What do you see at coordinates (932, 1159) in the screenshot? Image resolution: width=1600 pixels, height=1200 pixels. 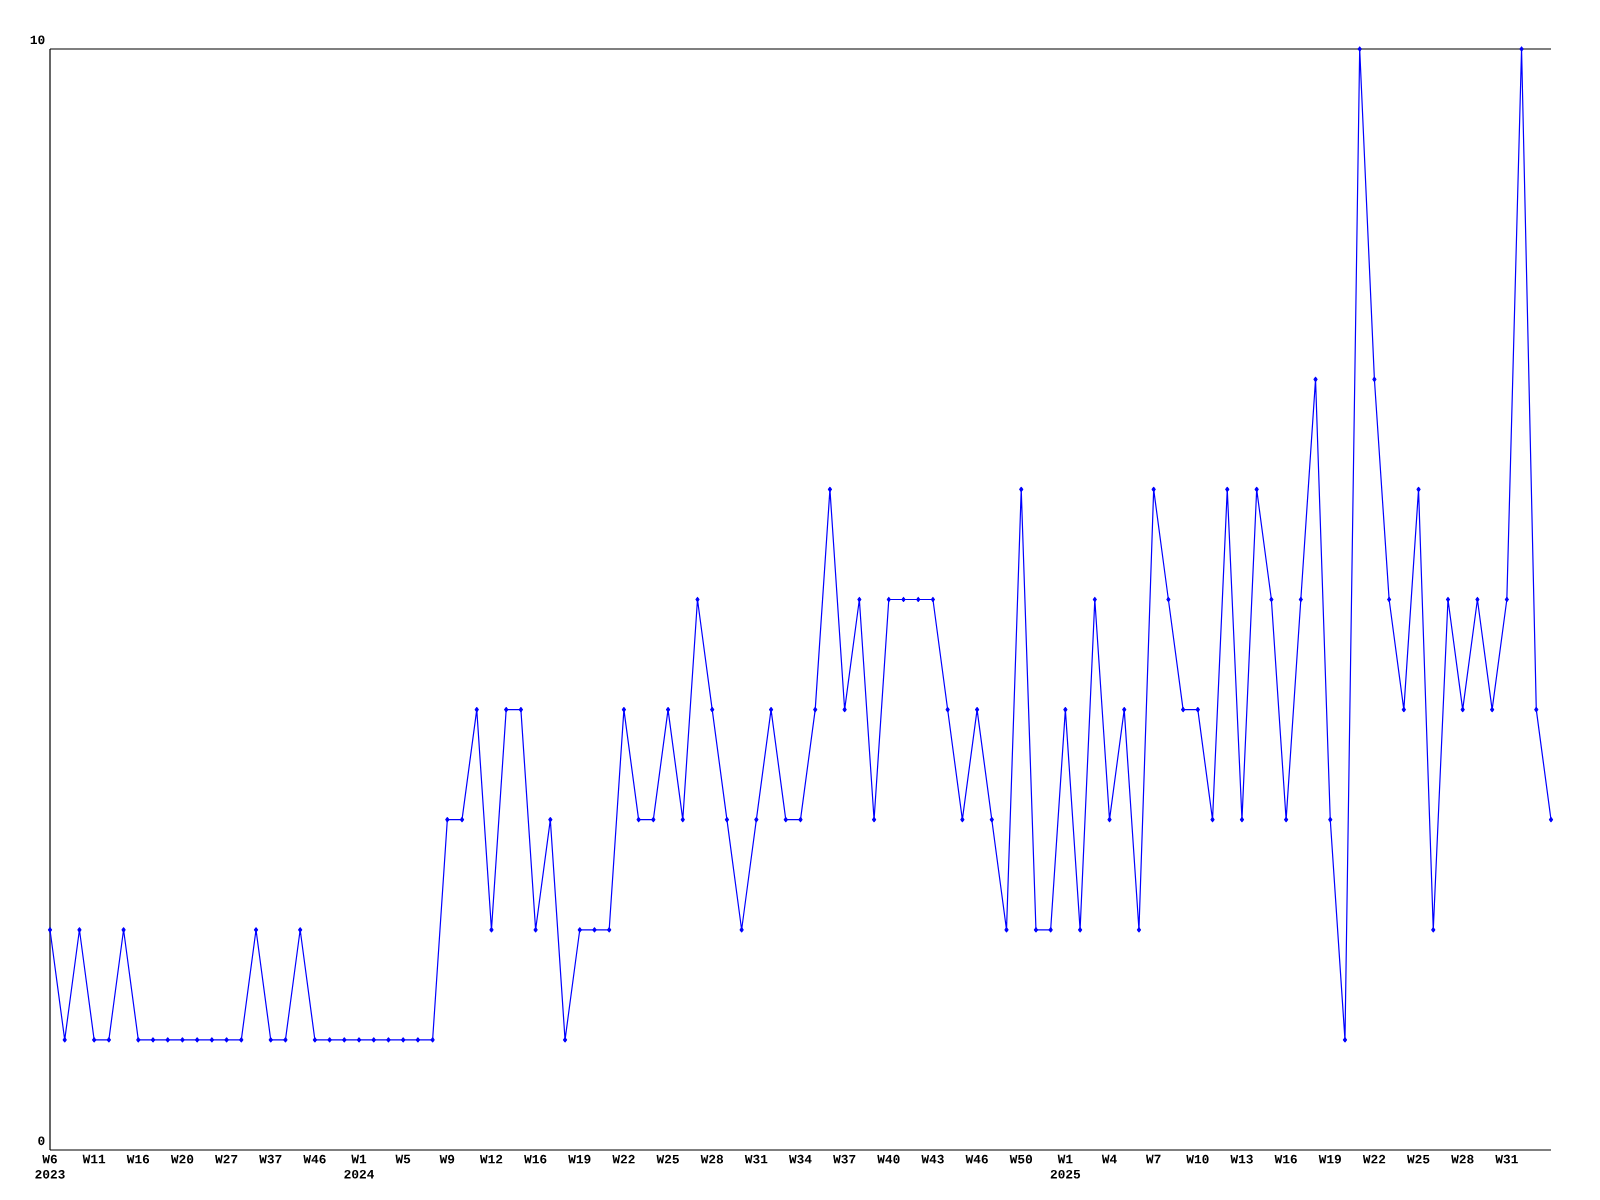 I see `x-tick-label: W43` at bounding box center [932, 1159].